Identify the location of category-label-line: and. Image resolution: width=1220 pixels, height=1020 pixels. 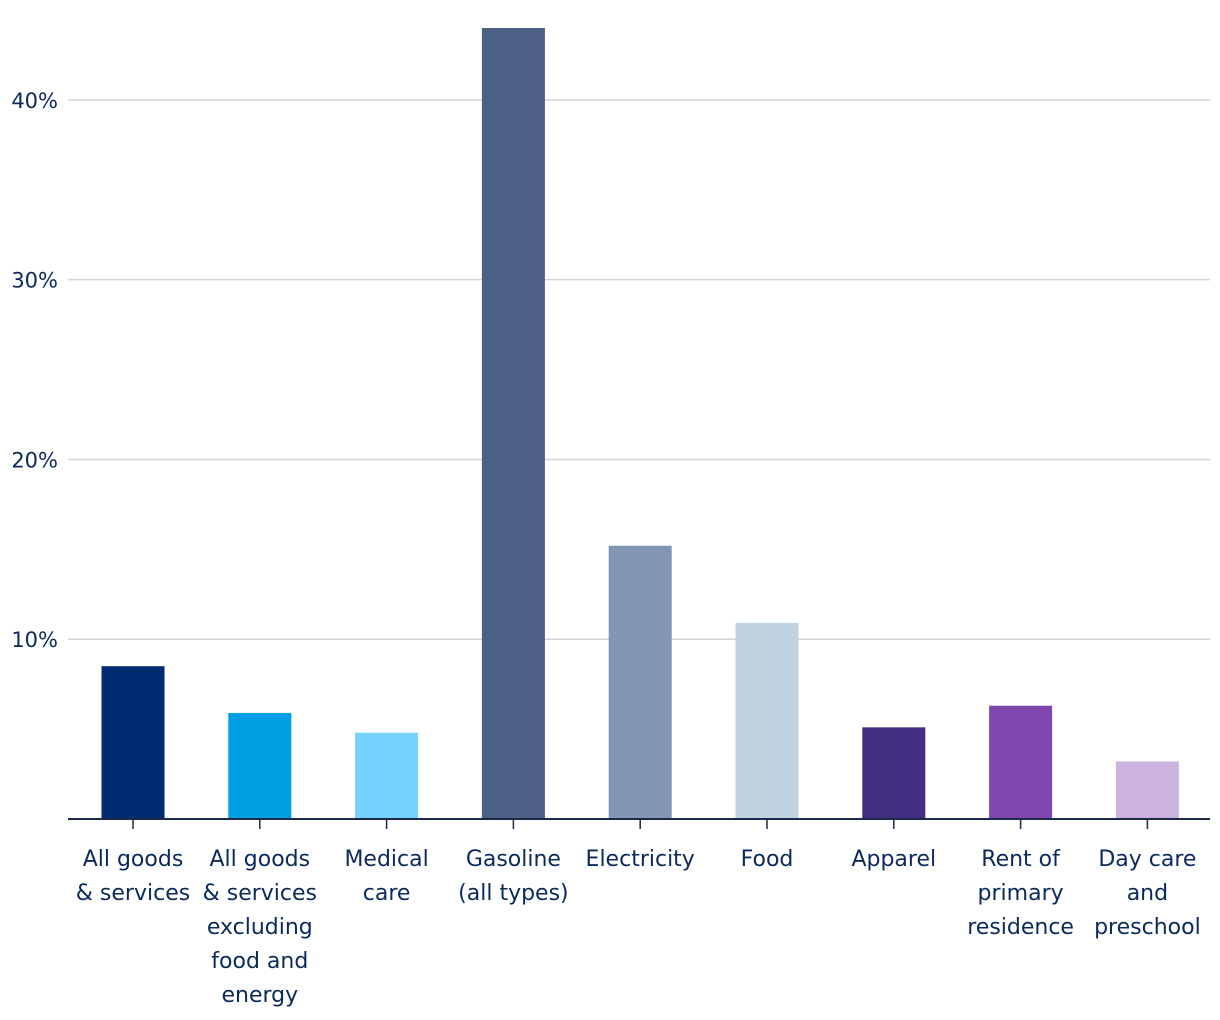
(1147, 893).